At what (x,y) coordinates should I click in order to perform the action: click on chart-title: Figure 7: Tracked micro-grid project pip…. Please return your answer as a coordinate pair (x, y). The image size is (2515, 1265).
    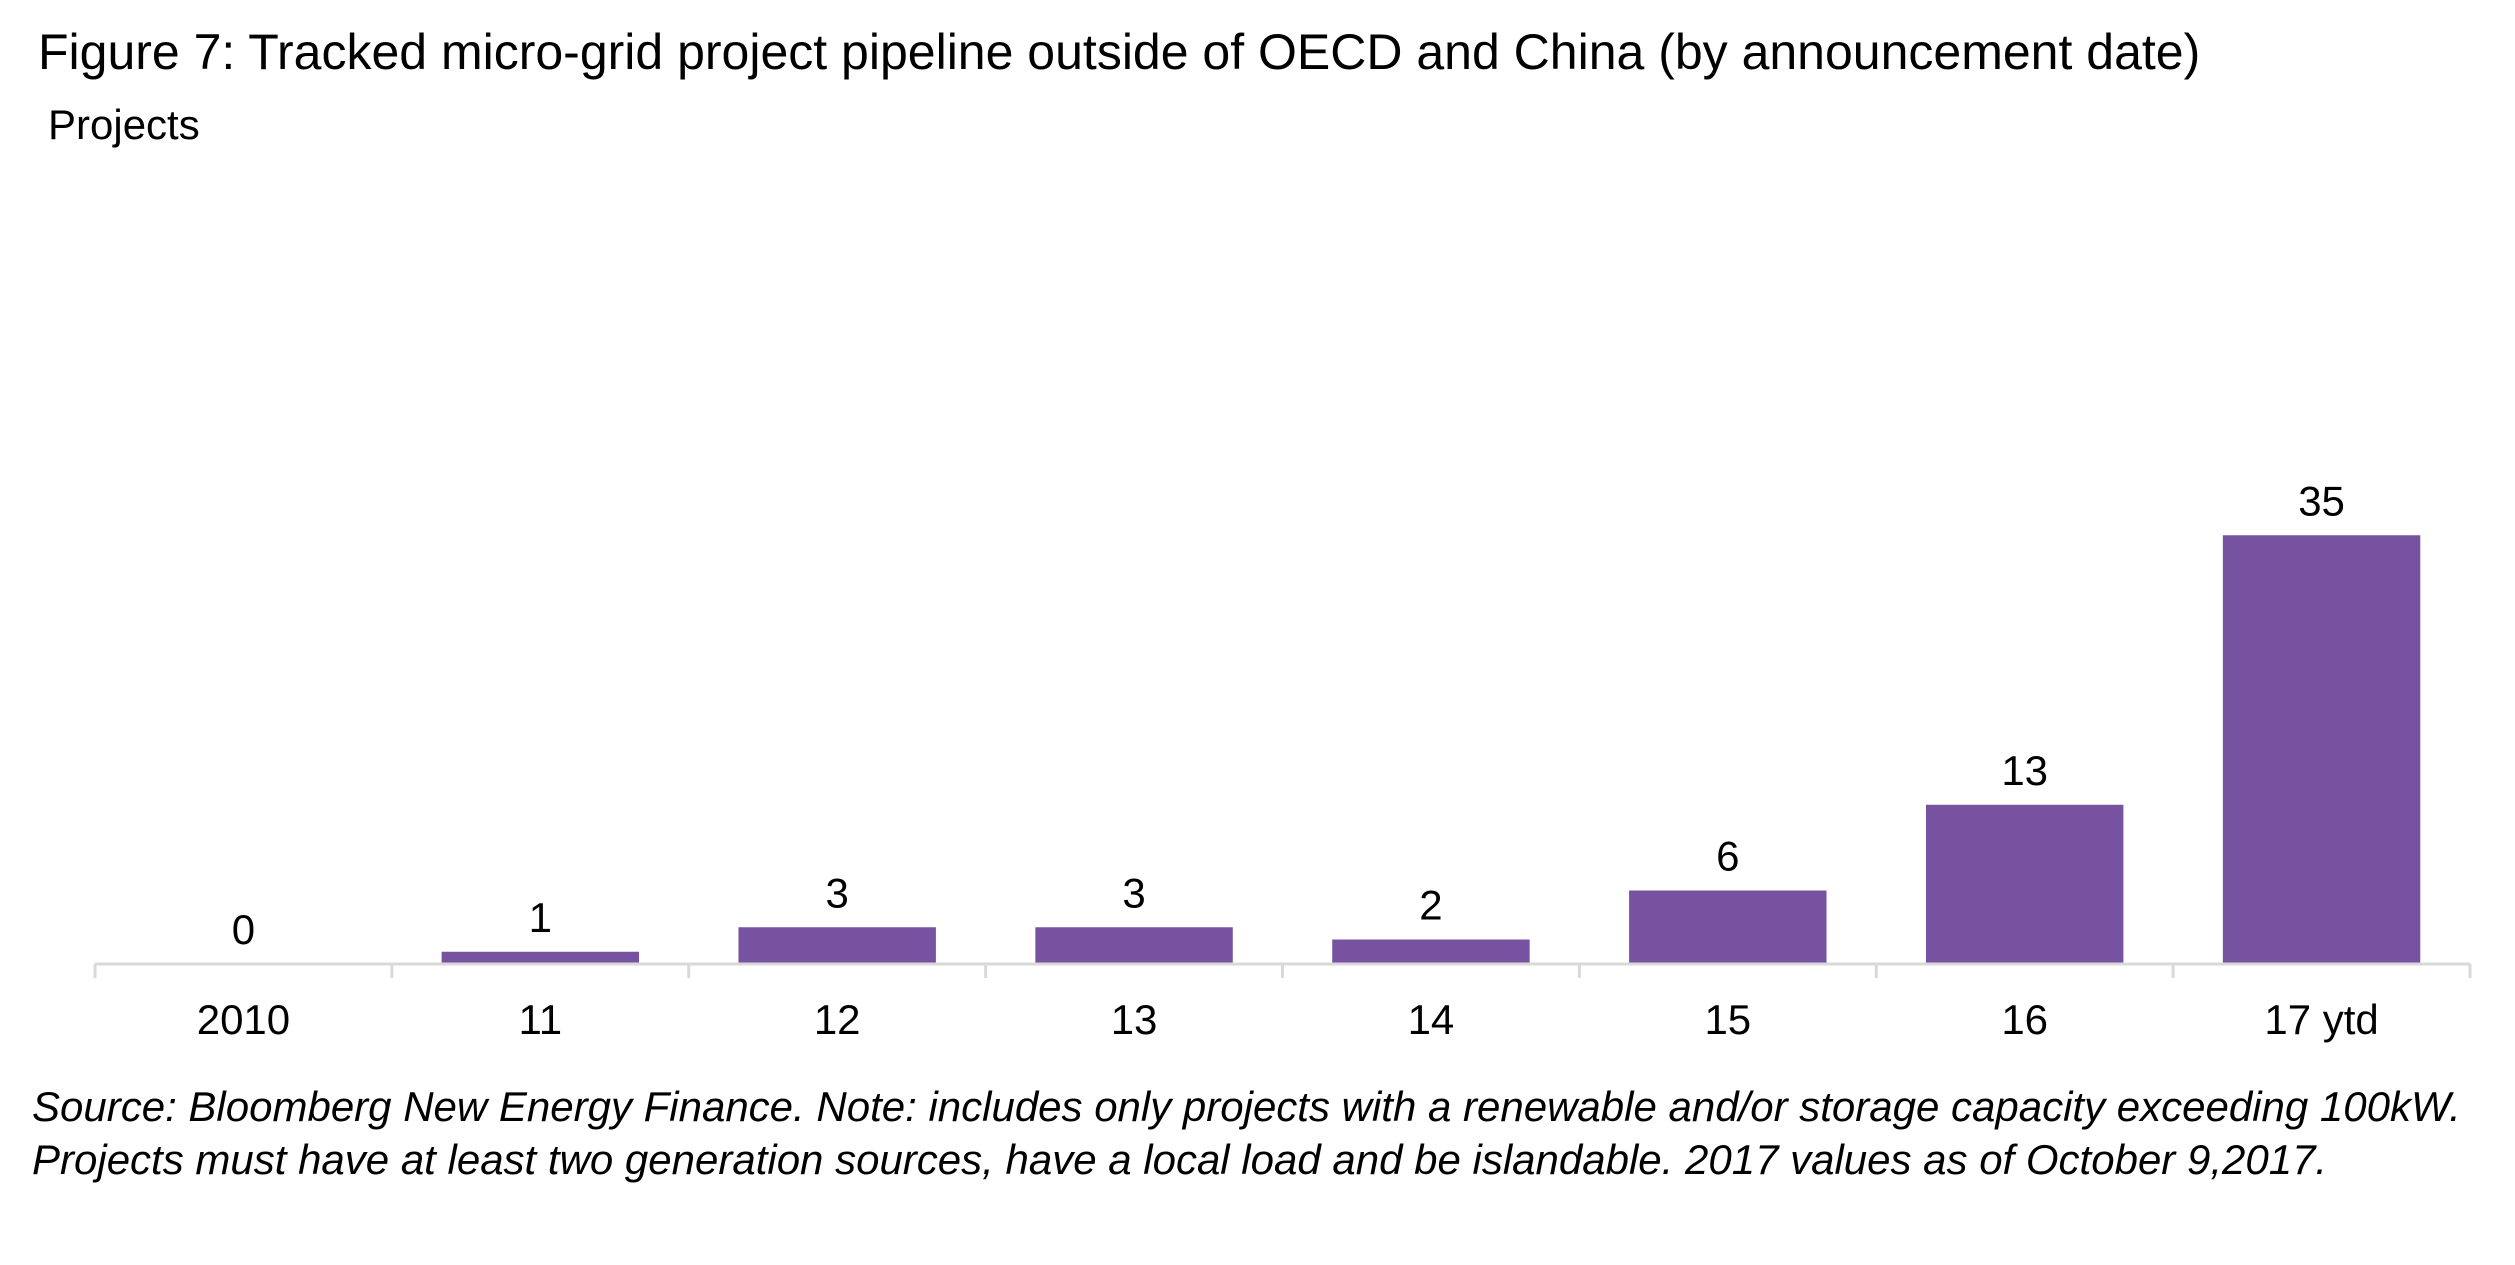
    Looking at the image, I should click on (1119, 52).